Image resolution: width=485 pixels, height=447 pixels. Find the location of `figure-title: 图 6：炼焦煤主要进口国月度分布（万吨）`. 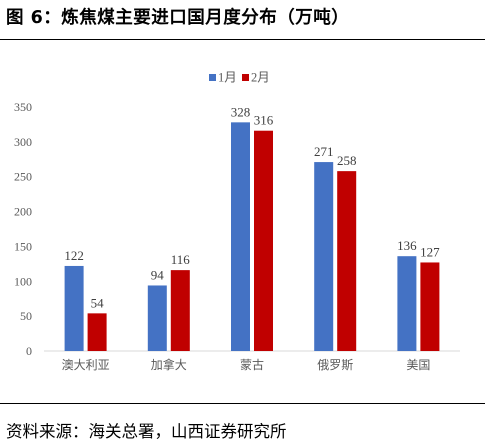

figure-title: 图 6：炼焦煤主要进口国月度分布（万吨） is located at coordinates (178, 18).